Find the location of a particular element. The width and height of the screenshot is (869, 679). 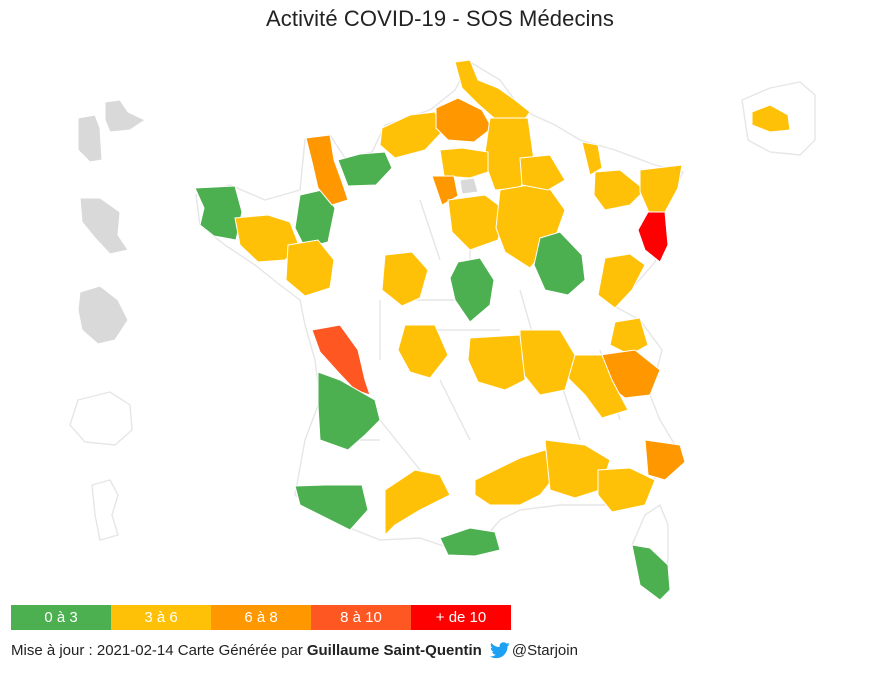

dept-herault-gard is located at coordinates (517, 477).